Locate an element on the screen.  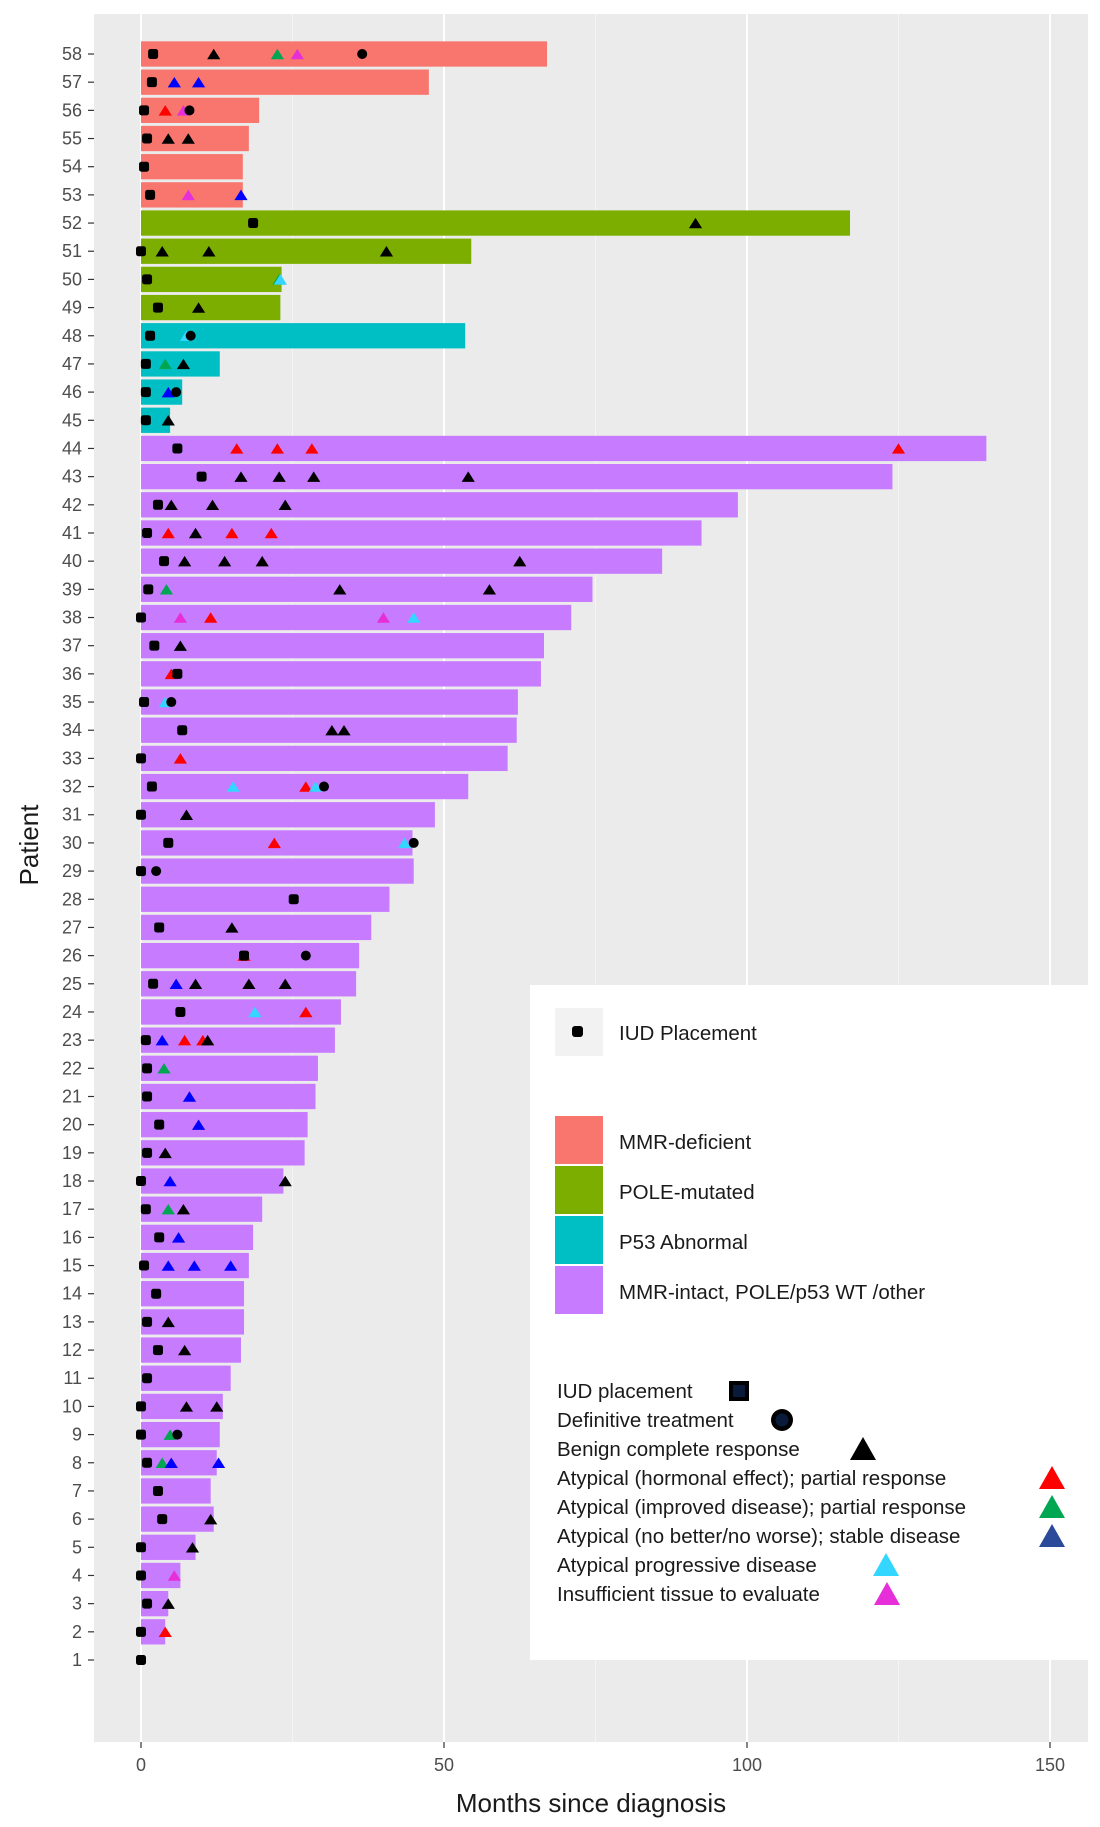
y-tick-label: 58 is located at coordinates (72, 54).